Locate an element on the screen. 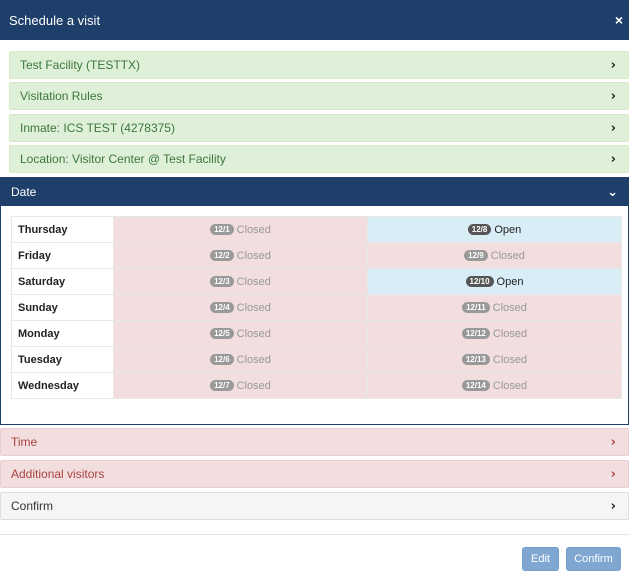 This screenshot has width=629, height=581. step-location-label: Location: Visitor Center @ Test Facility is located at coordinates (123, 159).